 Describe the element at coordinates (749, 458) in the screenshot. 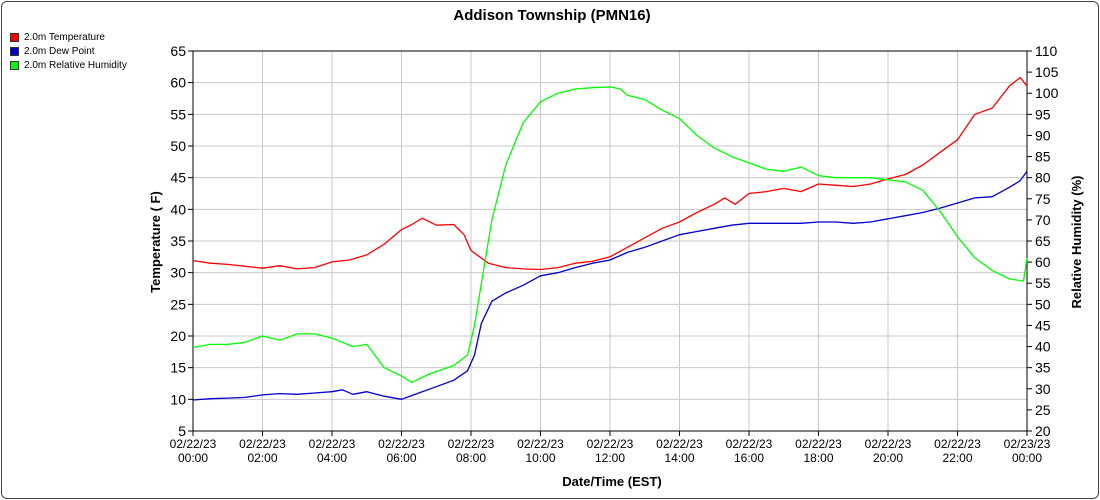

I see `x-tick-label-time: 16:00` at that location.